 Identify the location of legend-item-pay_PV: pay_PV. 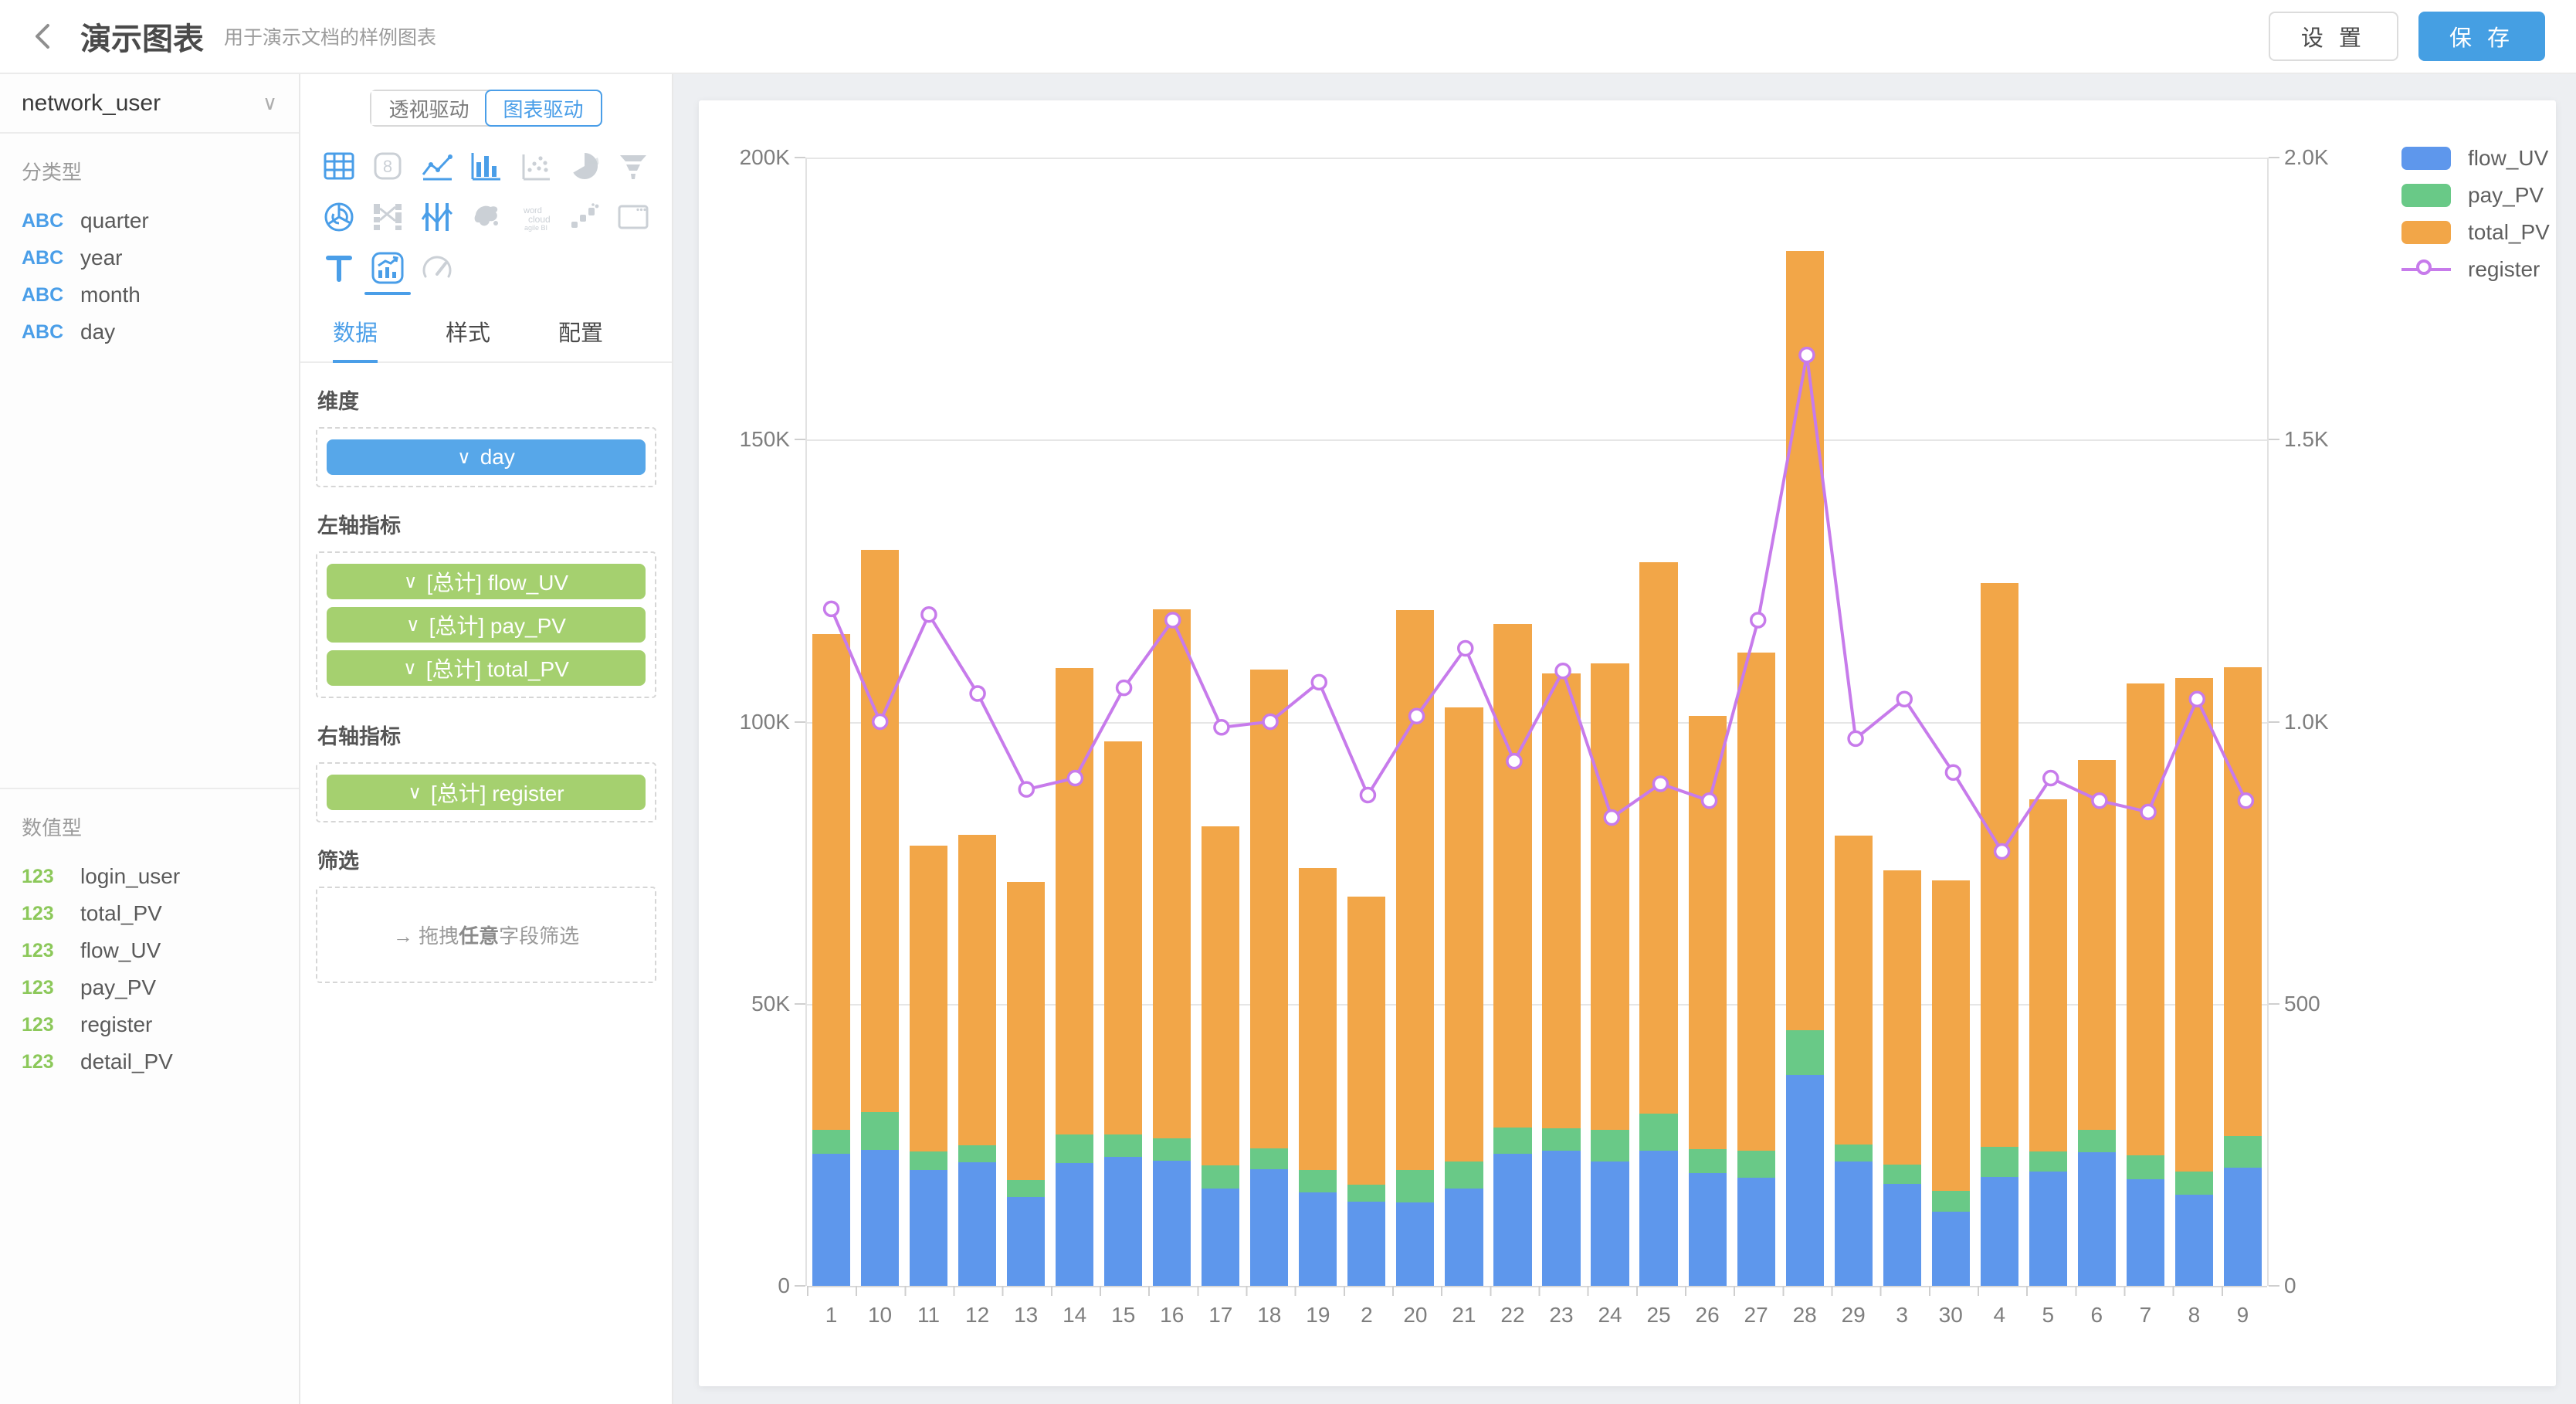
(2475, 195).